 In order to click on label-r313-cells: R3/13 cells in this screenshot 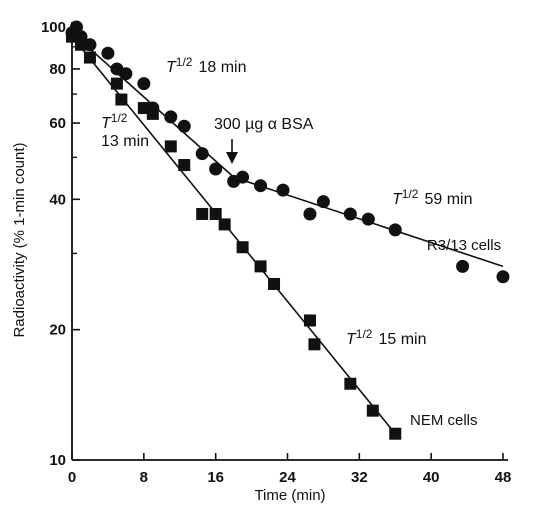, I will do `click(464, 245)`.